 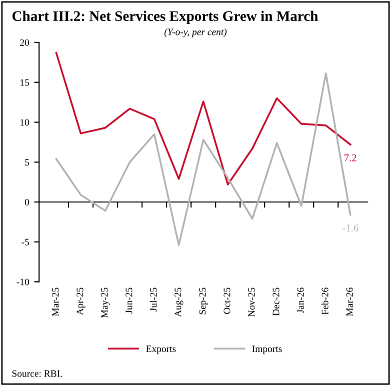 What do you see at coordinates (81, 302) in the screenshot?
I see `x-tick-label: Apr-25` at bounding box center [81, 302].